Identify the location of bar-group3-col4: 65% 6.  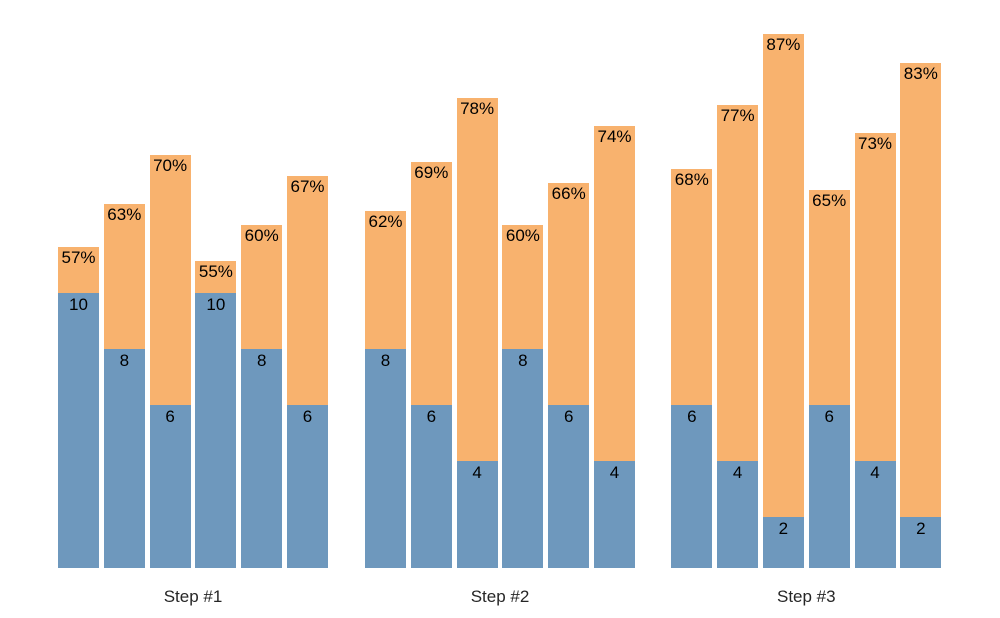
(829, 378).